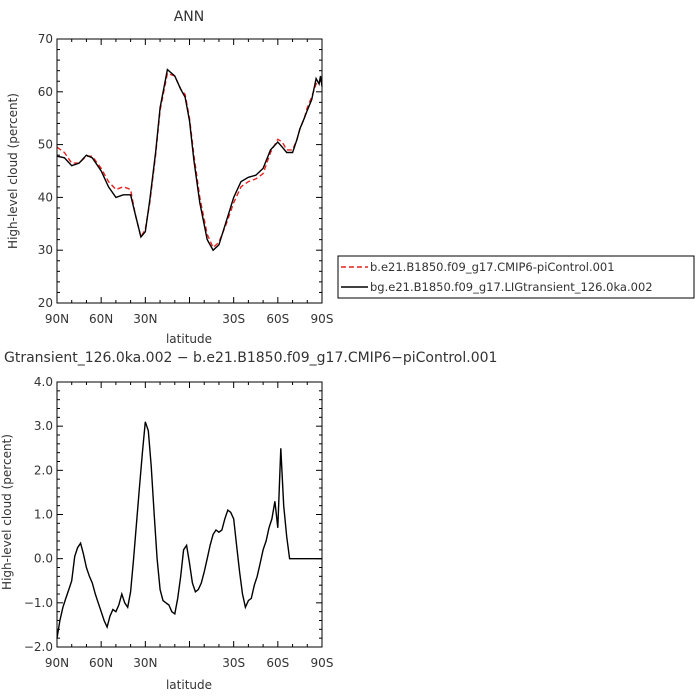  I want to click on y-axis-label-bottom: High-level cloud (percent), so click(7, 512).